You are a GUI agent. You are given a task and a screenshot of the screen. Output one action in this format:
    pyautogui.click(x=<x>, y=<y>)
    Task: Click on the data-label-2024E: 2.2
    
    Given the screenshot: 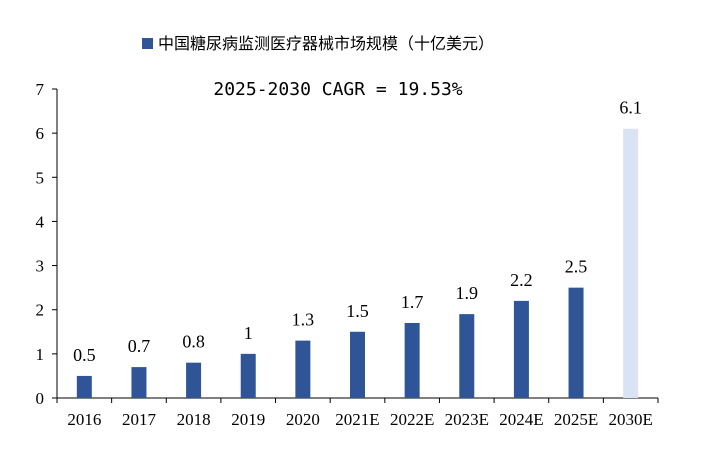 What is the action you would take?
    pyautogui.click(x=521, y=280)
    